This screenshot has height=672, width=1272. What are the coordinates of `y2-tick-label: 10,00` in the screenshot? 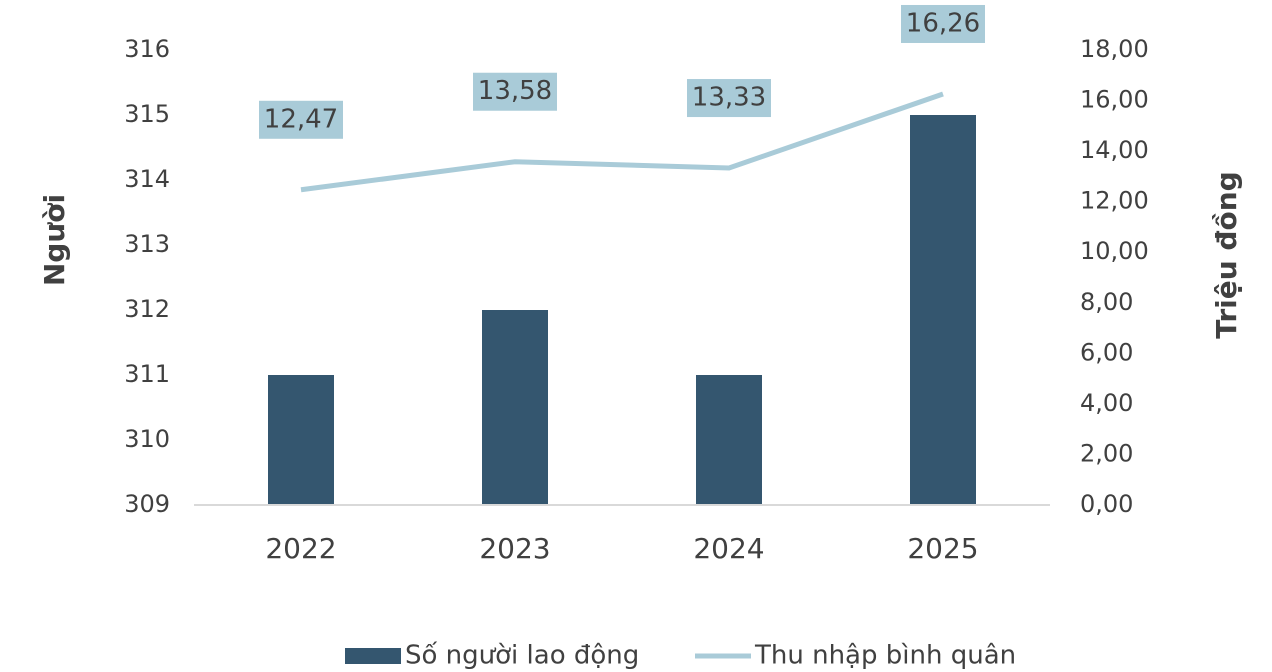 It's located at (1114, 251).